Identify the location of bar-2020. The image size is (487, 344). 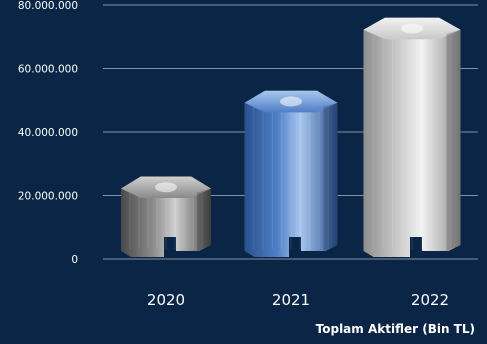
(166, 216).